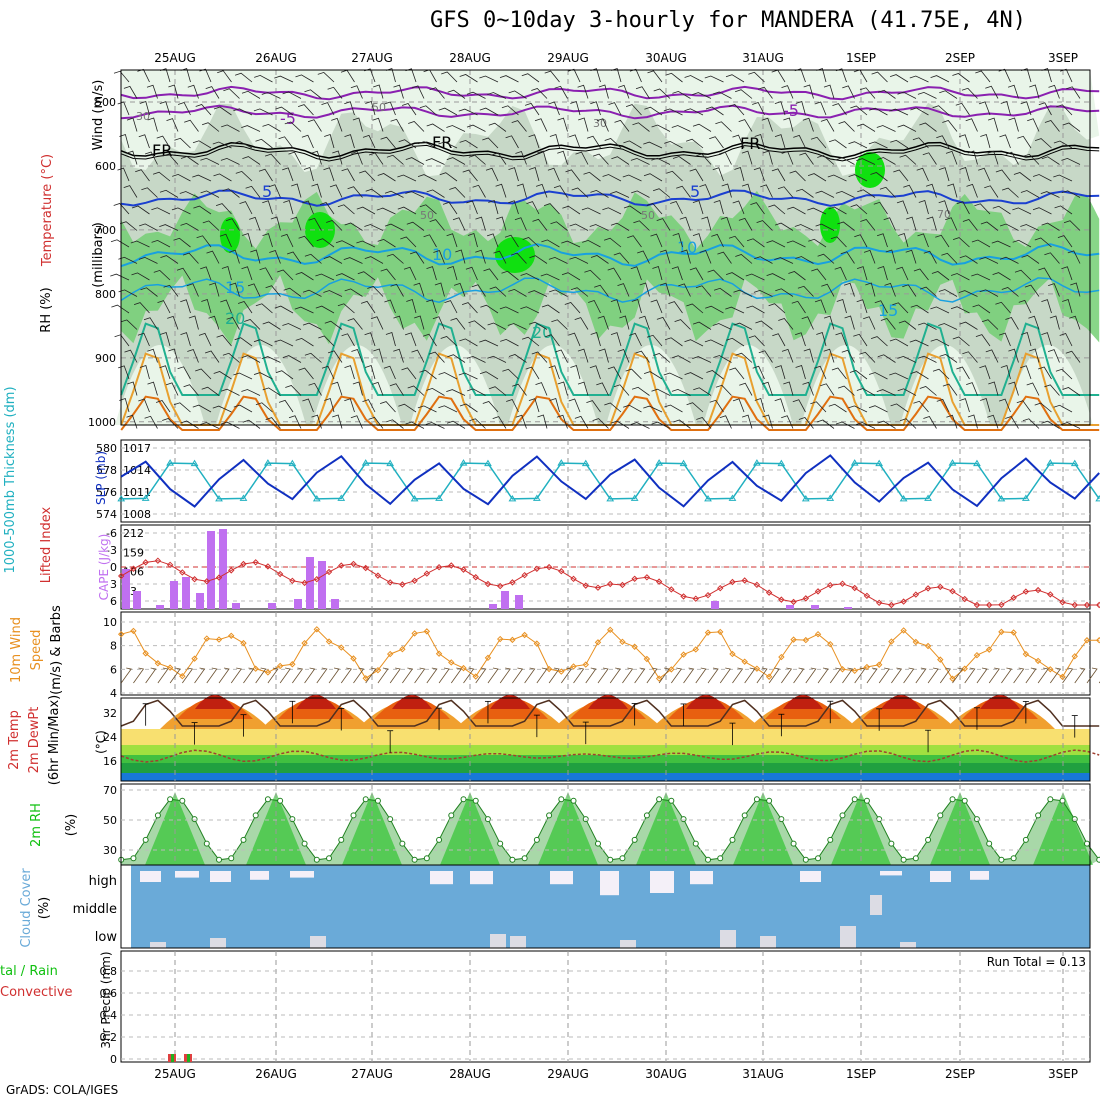  I want to click on ylabel-3hr-precip: 3hr Precip (mm), so click(106, 999).